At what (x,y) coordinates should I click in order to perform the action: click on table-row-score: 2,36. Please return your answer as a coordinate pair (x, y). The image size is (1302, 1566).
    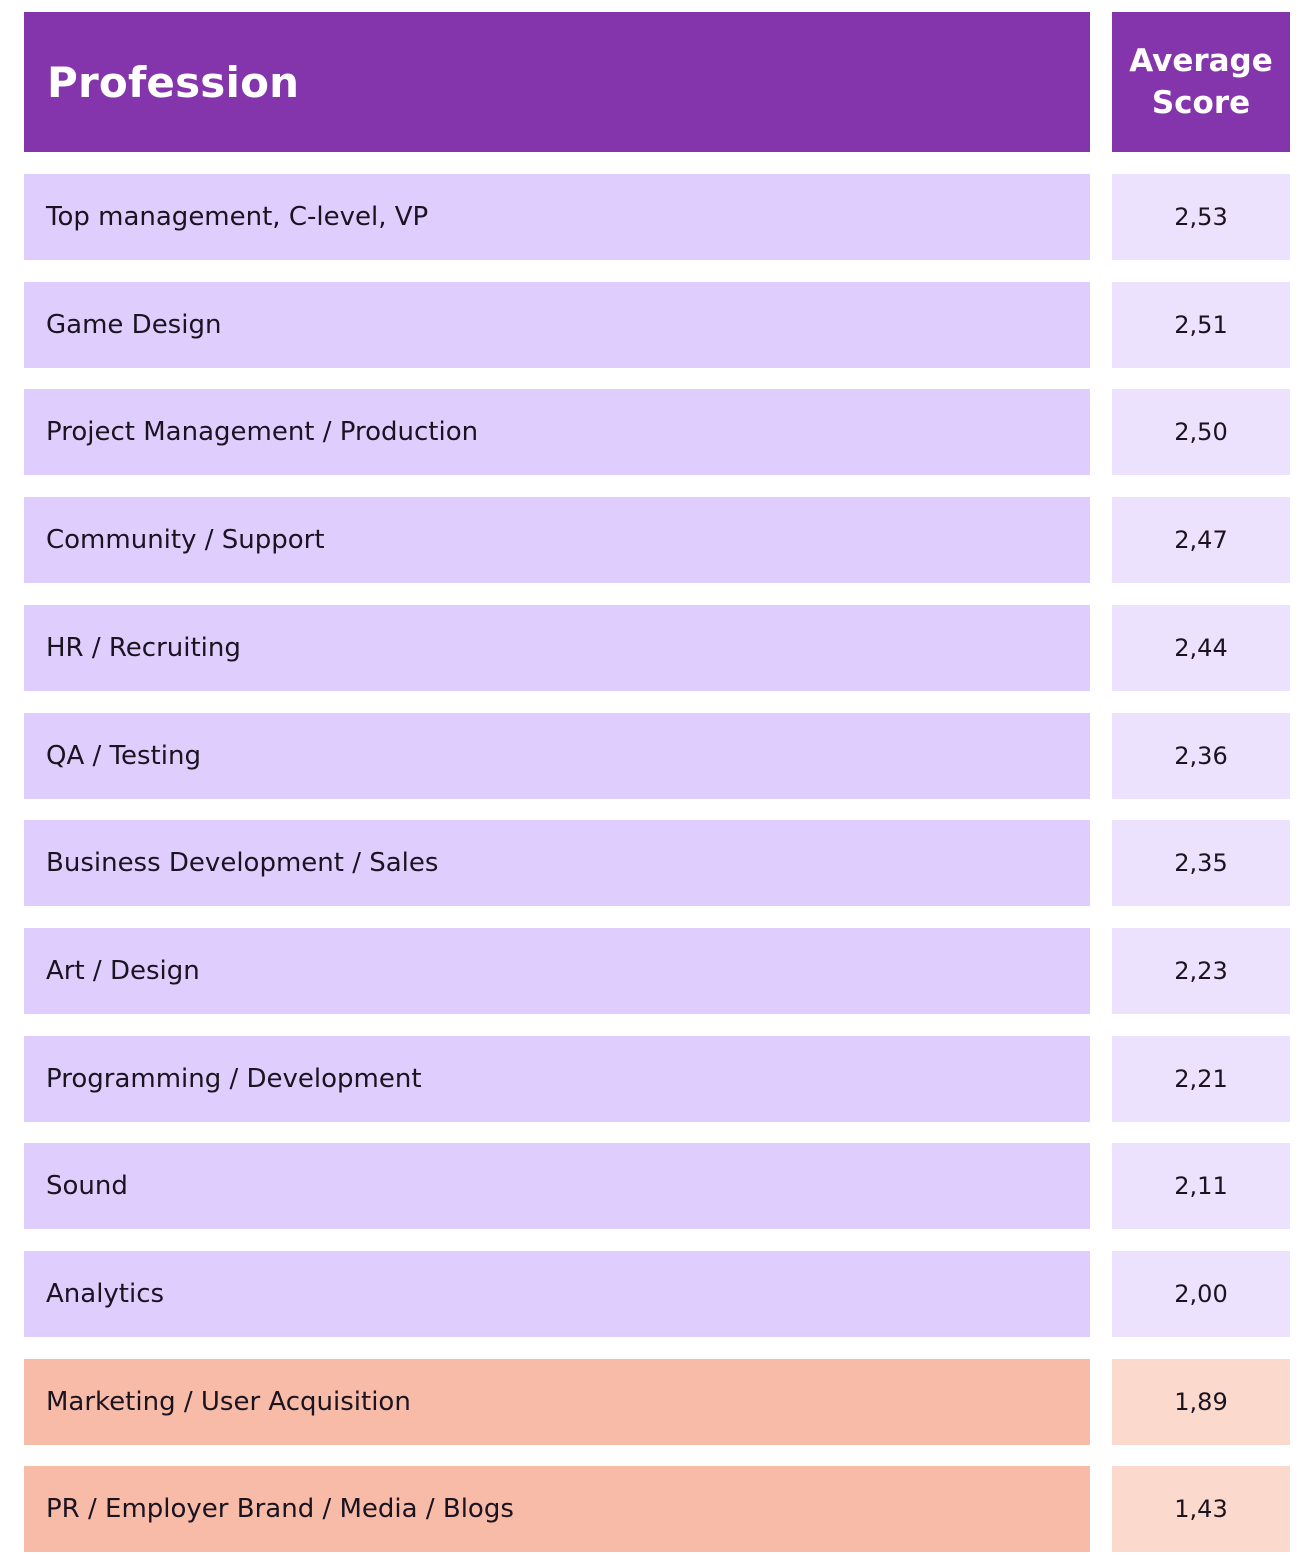
    Looking at the image, I should click on (1201, 756).